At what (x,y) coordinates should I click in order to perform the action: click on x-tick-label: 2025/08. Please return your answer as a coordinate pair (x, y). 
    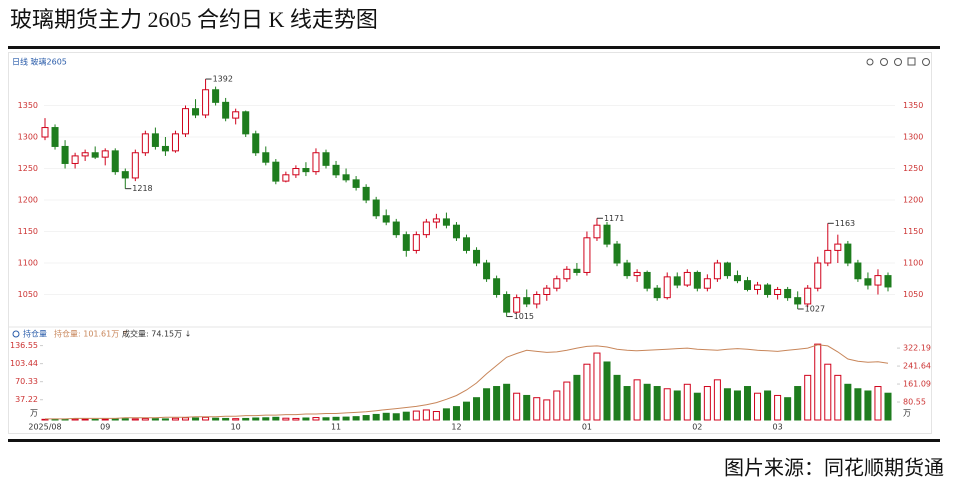
    Looking at the image, I should click on (44, 427).